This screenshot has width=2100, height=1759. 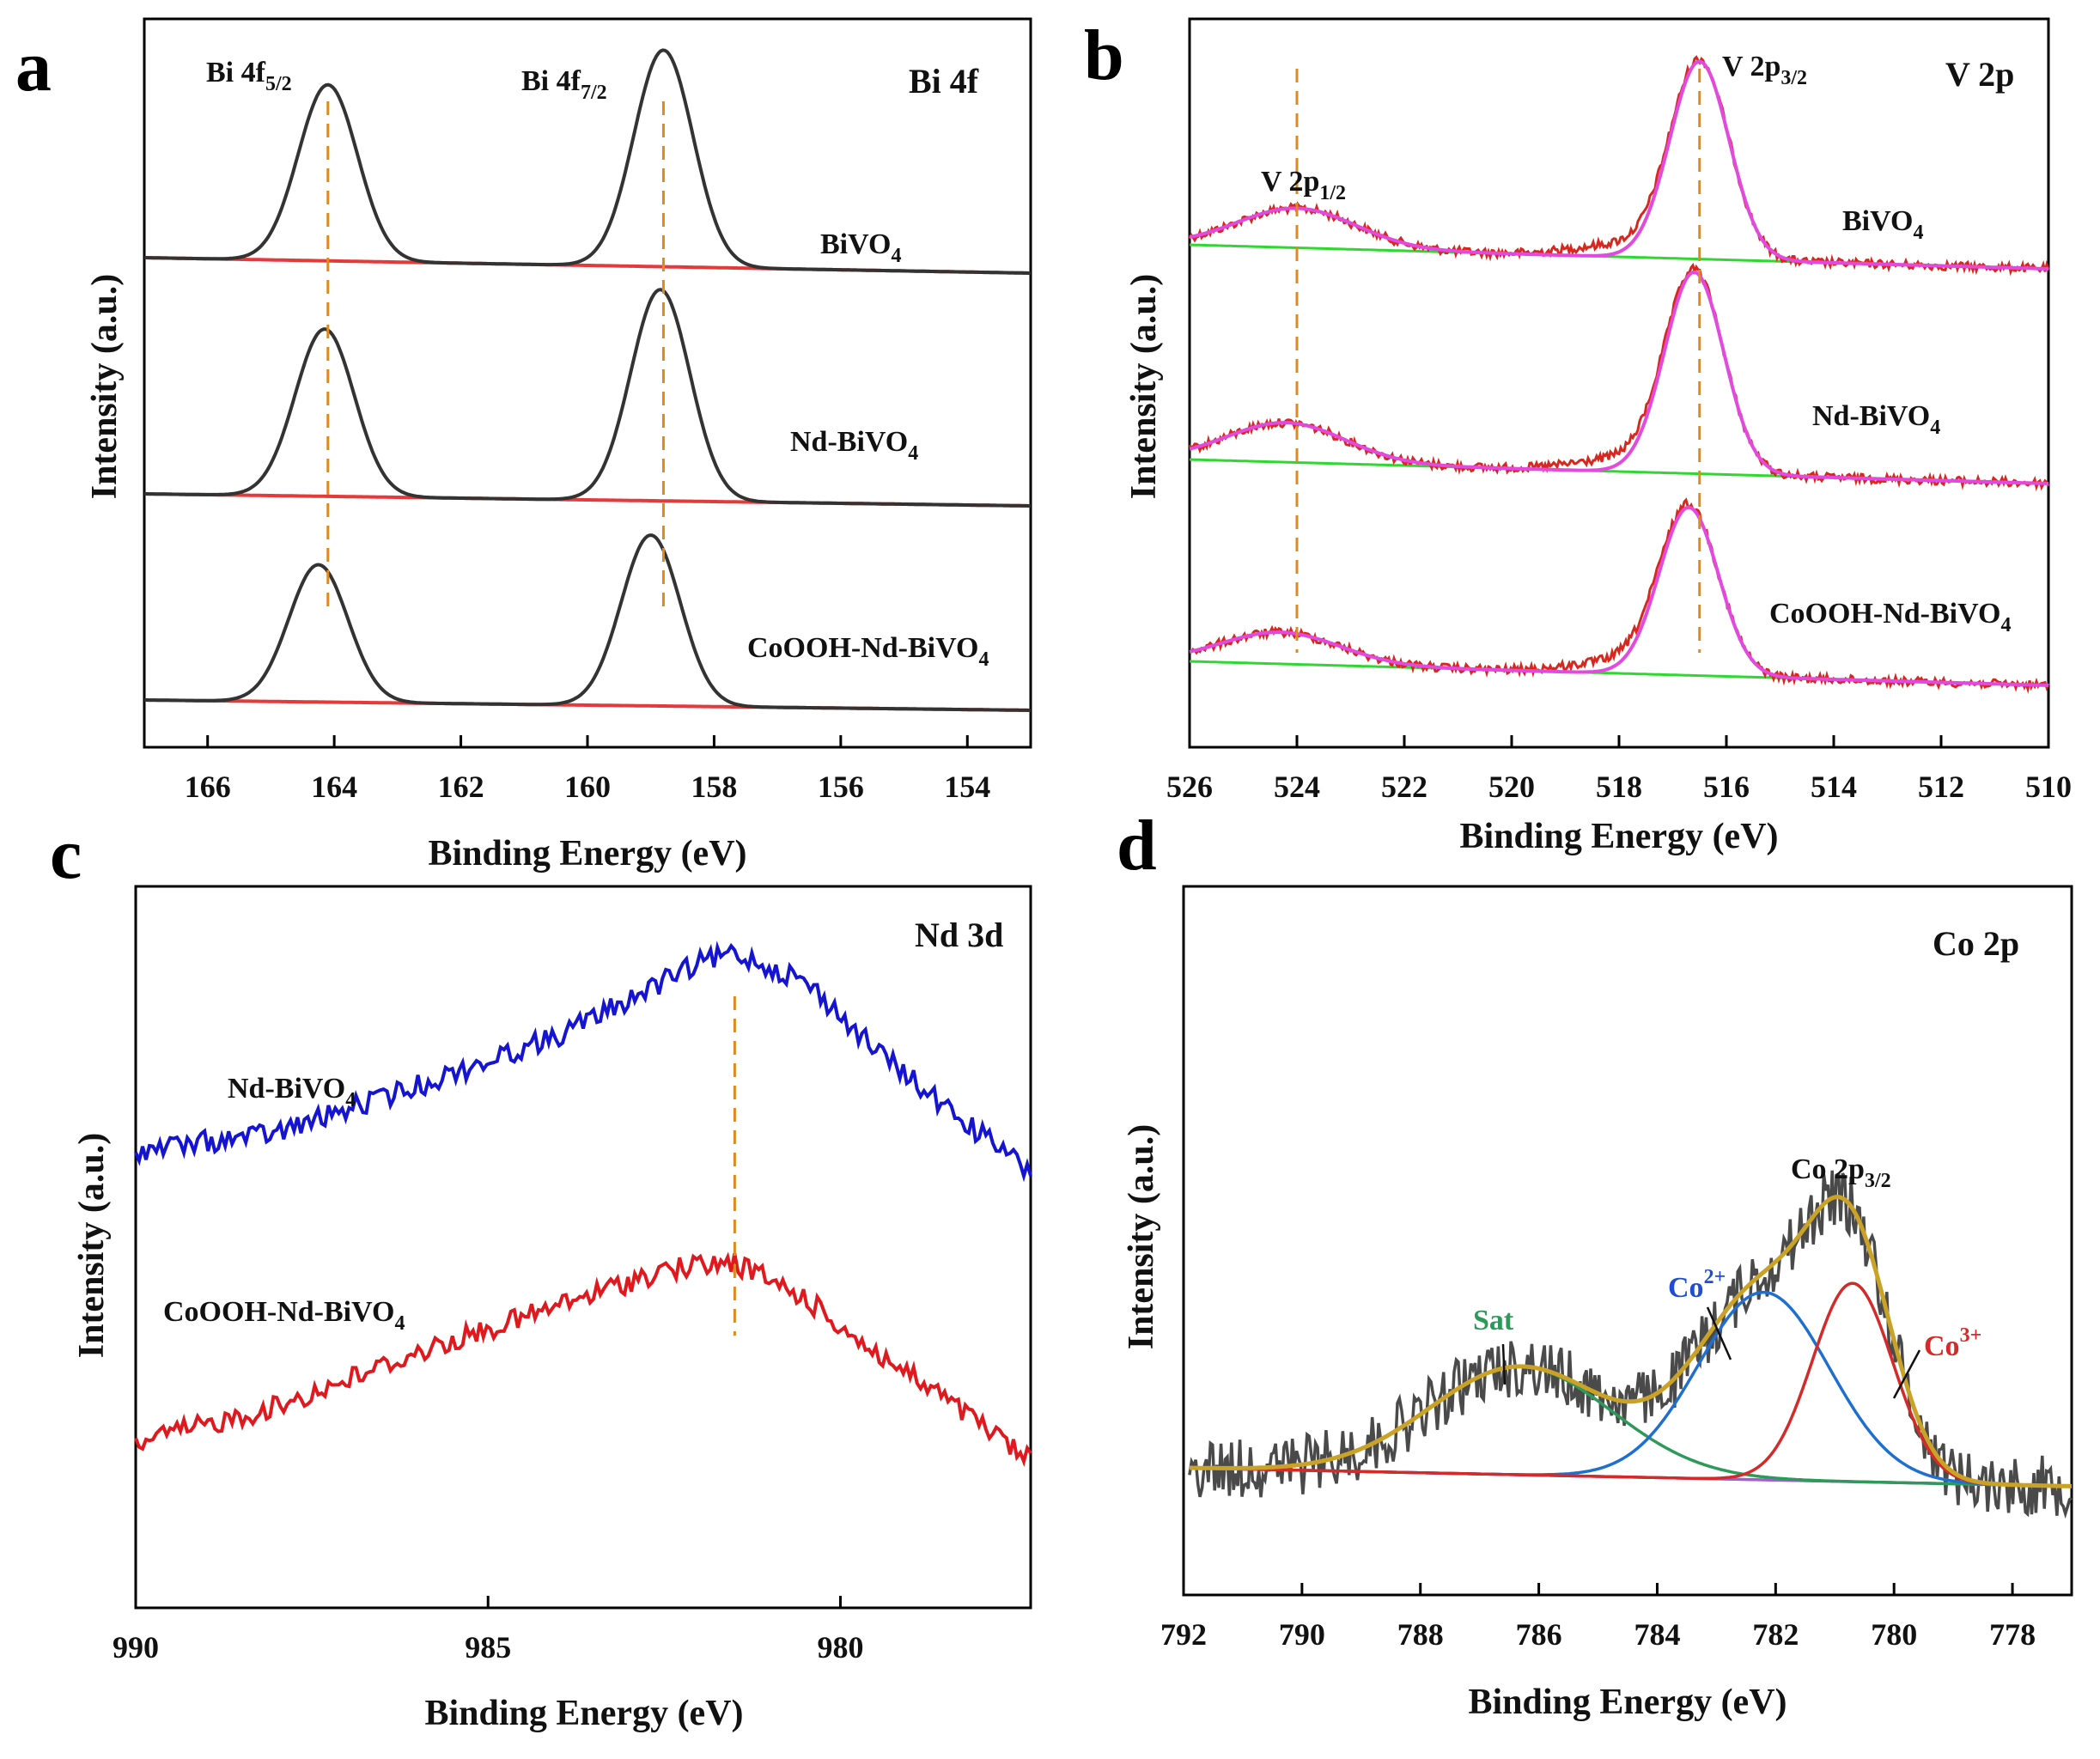 I want to click on panel-a-x-tick-label: 166, so click(x=208, y=787).